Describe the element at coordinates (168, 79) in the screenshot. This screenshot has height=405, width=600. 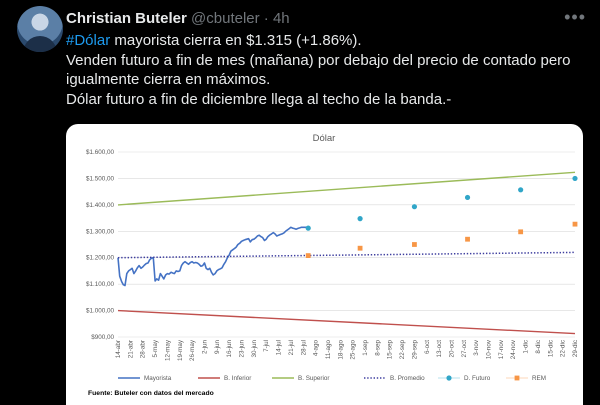
I see `tweet-line-3: igualmente cierra en máximos.` at that location.